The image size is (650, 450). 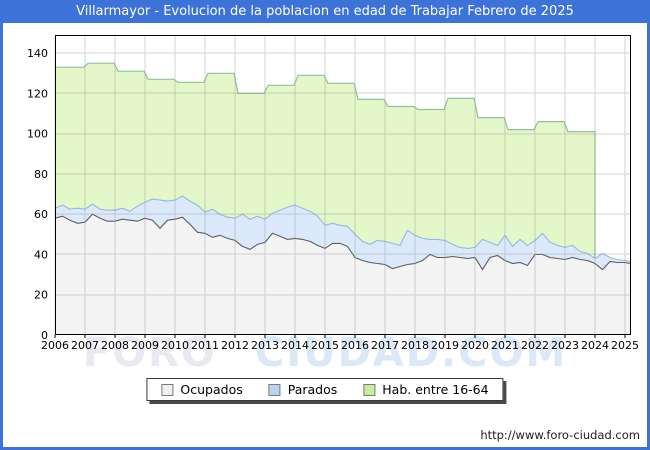 I want to click on legend-item-parados: Parados, so click(x=303, y=389).